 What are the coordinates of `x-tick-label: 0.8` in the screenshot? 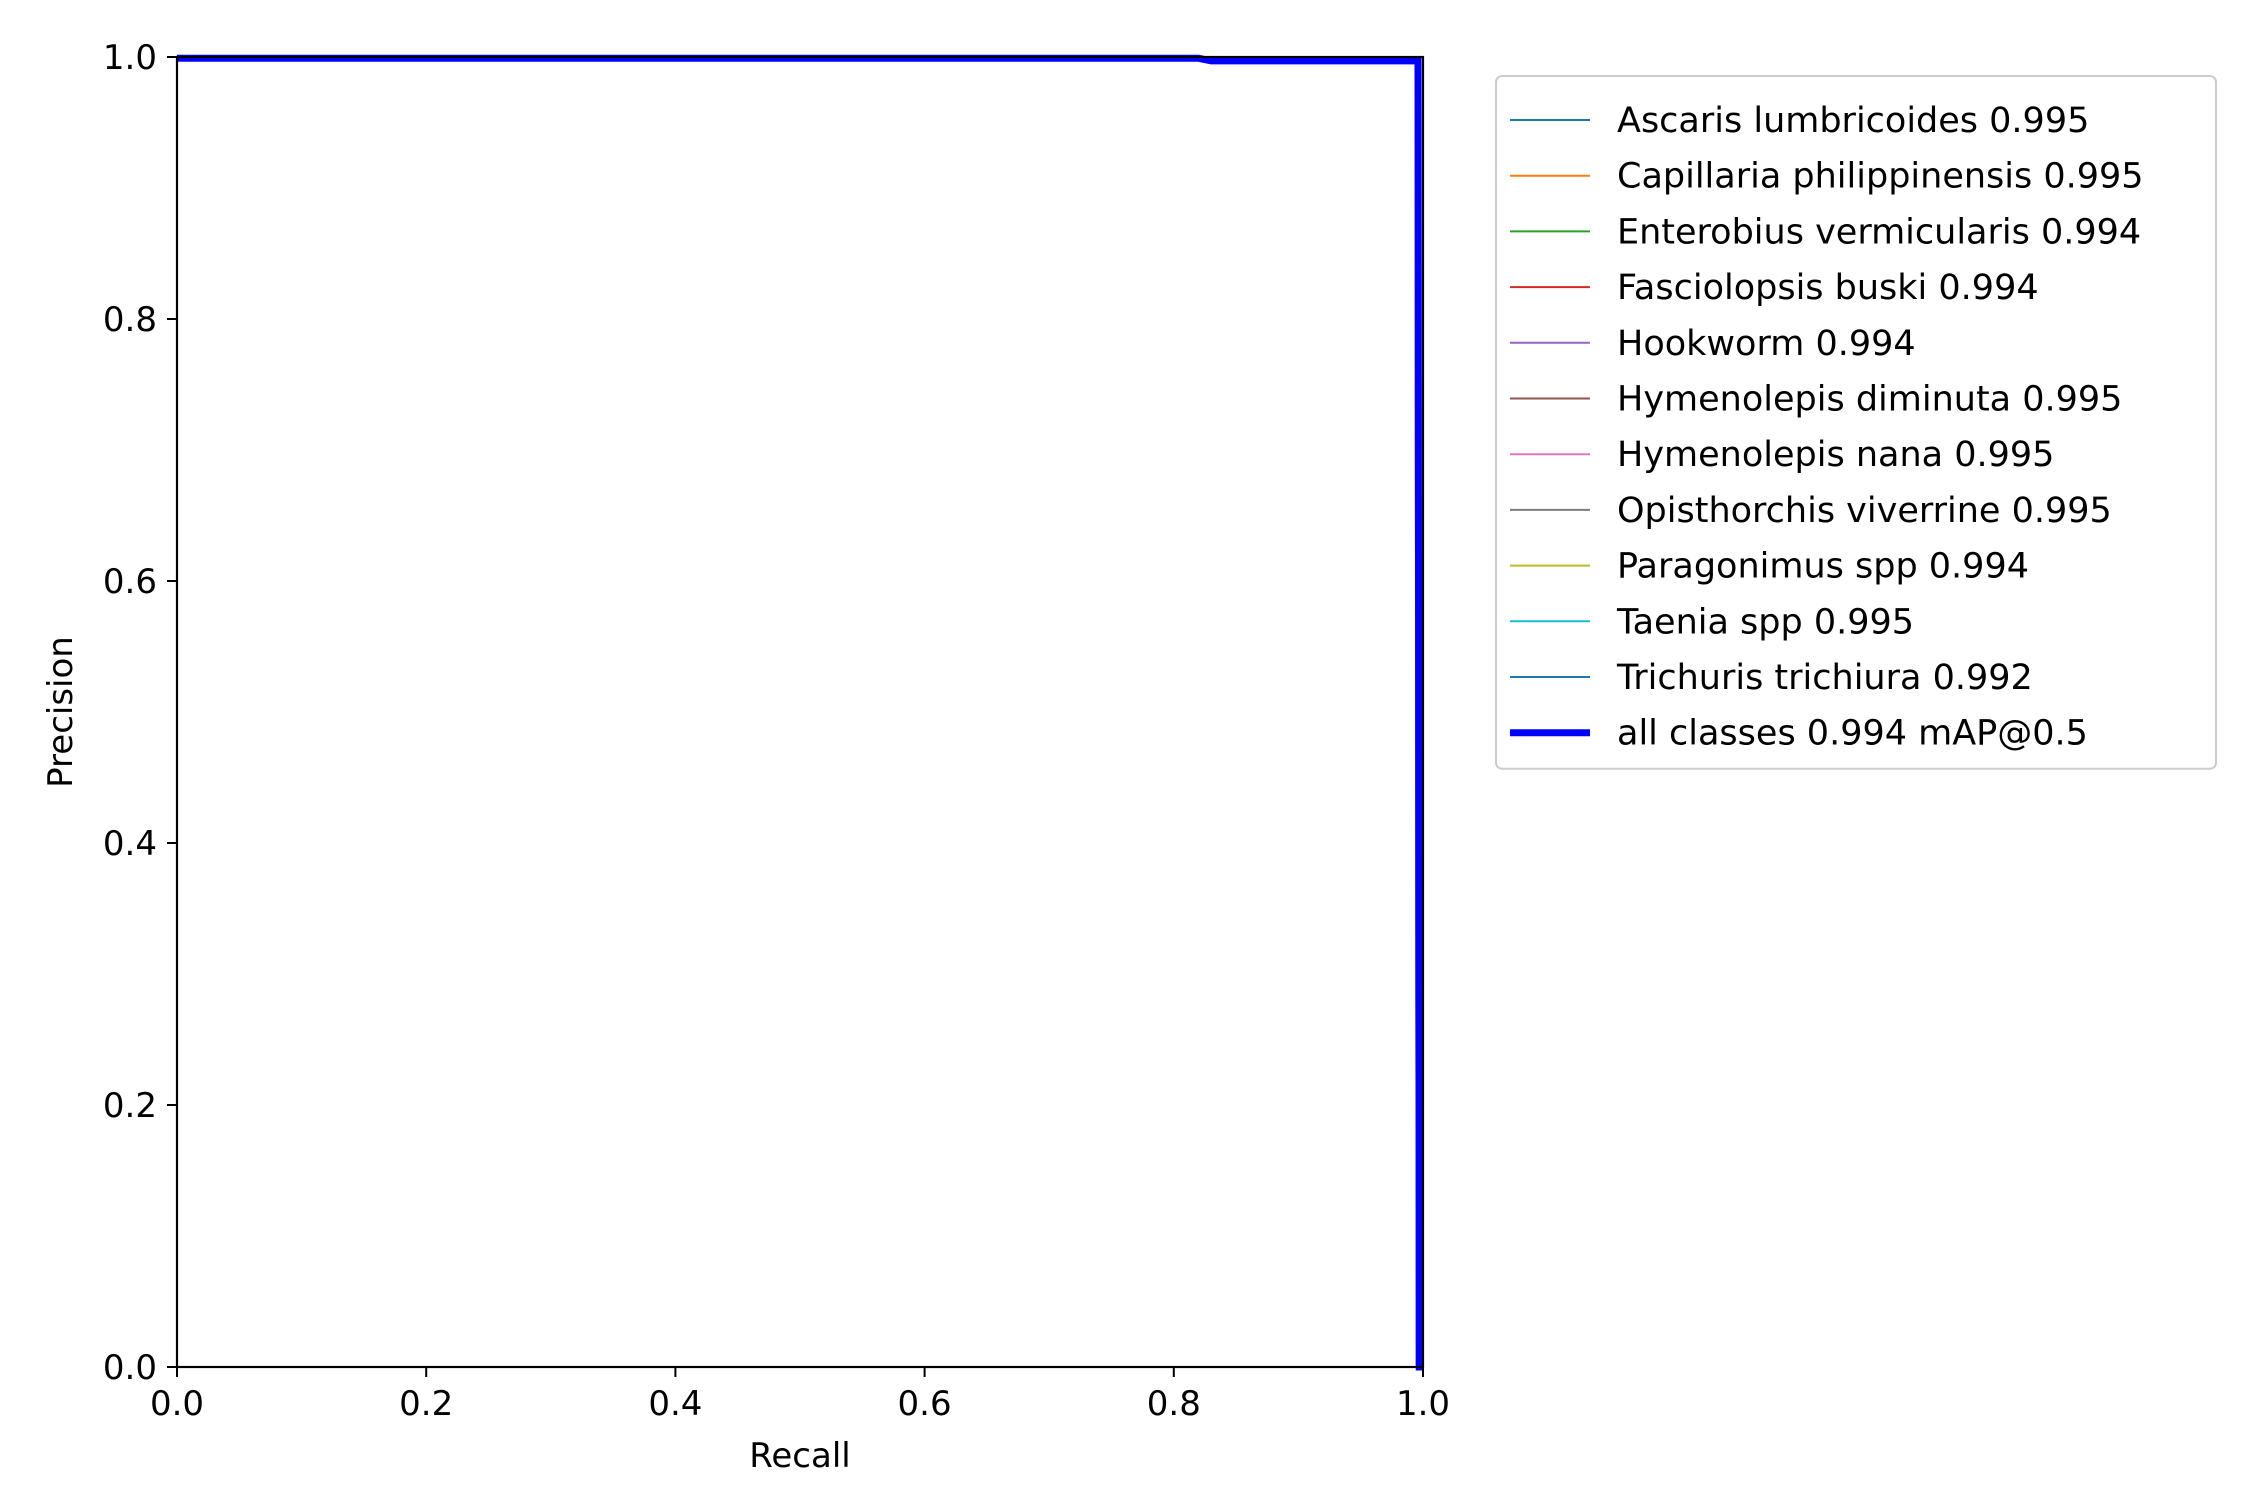 It's located at (1174, 1404).